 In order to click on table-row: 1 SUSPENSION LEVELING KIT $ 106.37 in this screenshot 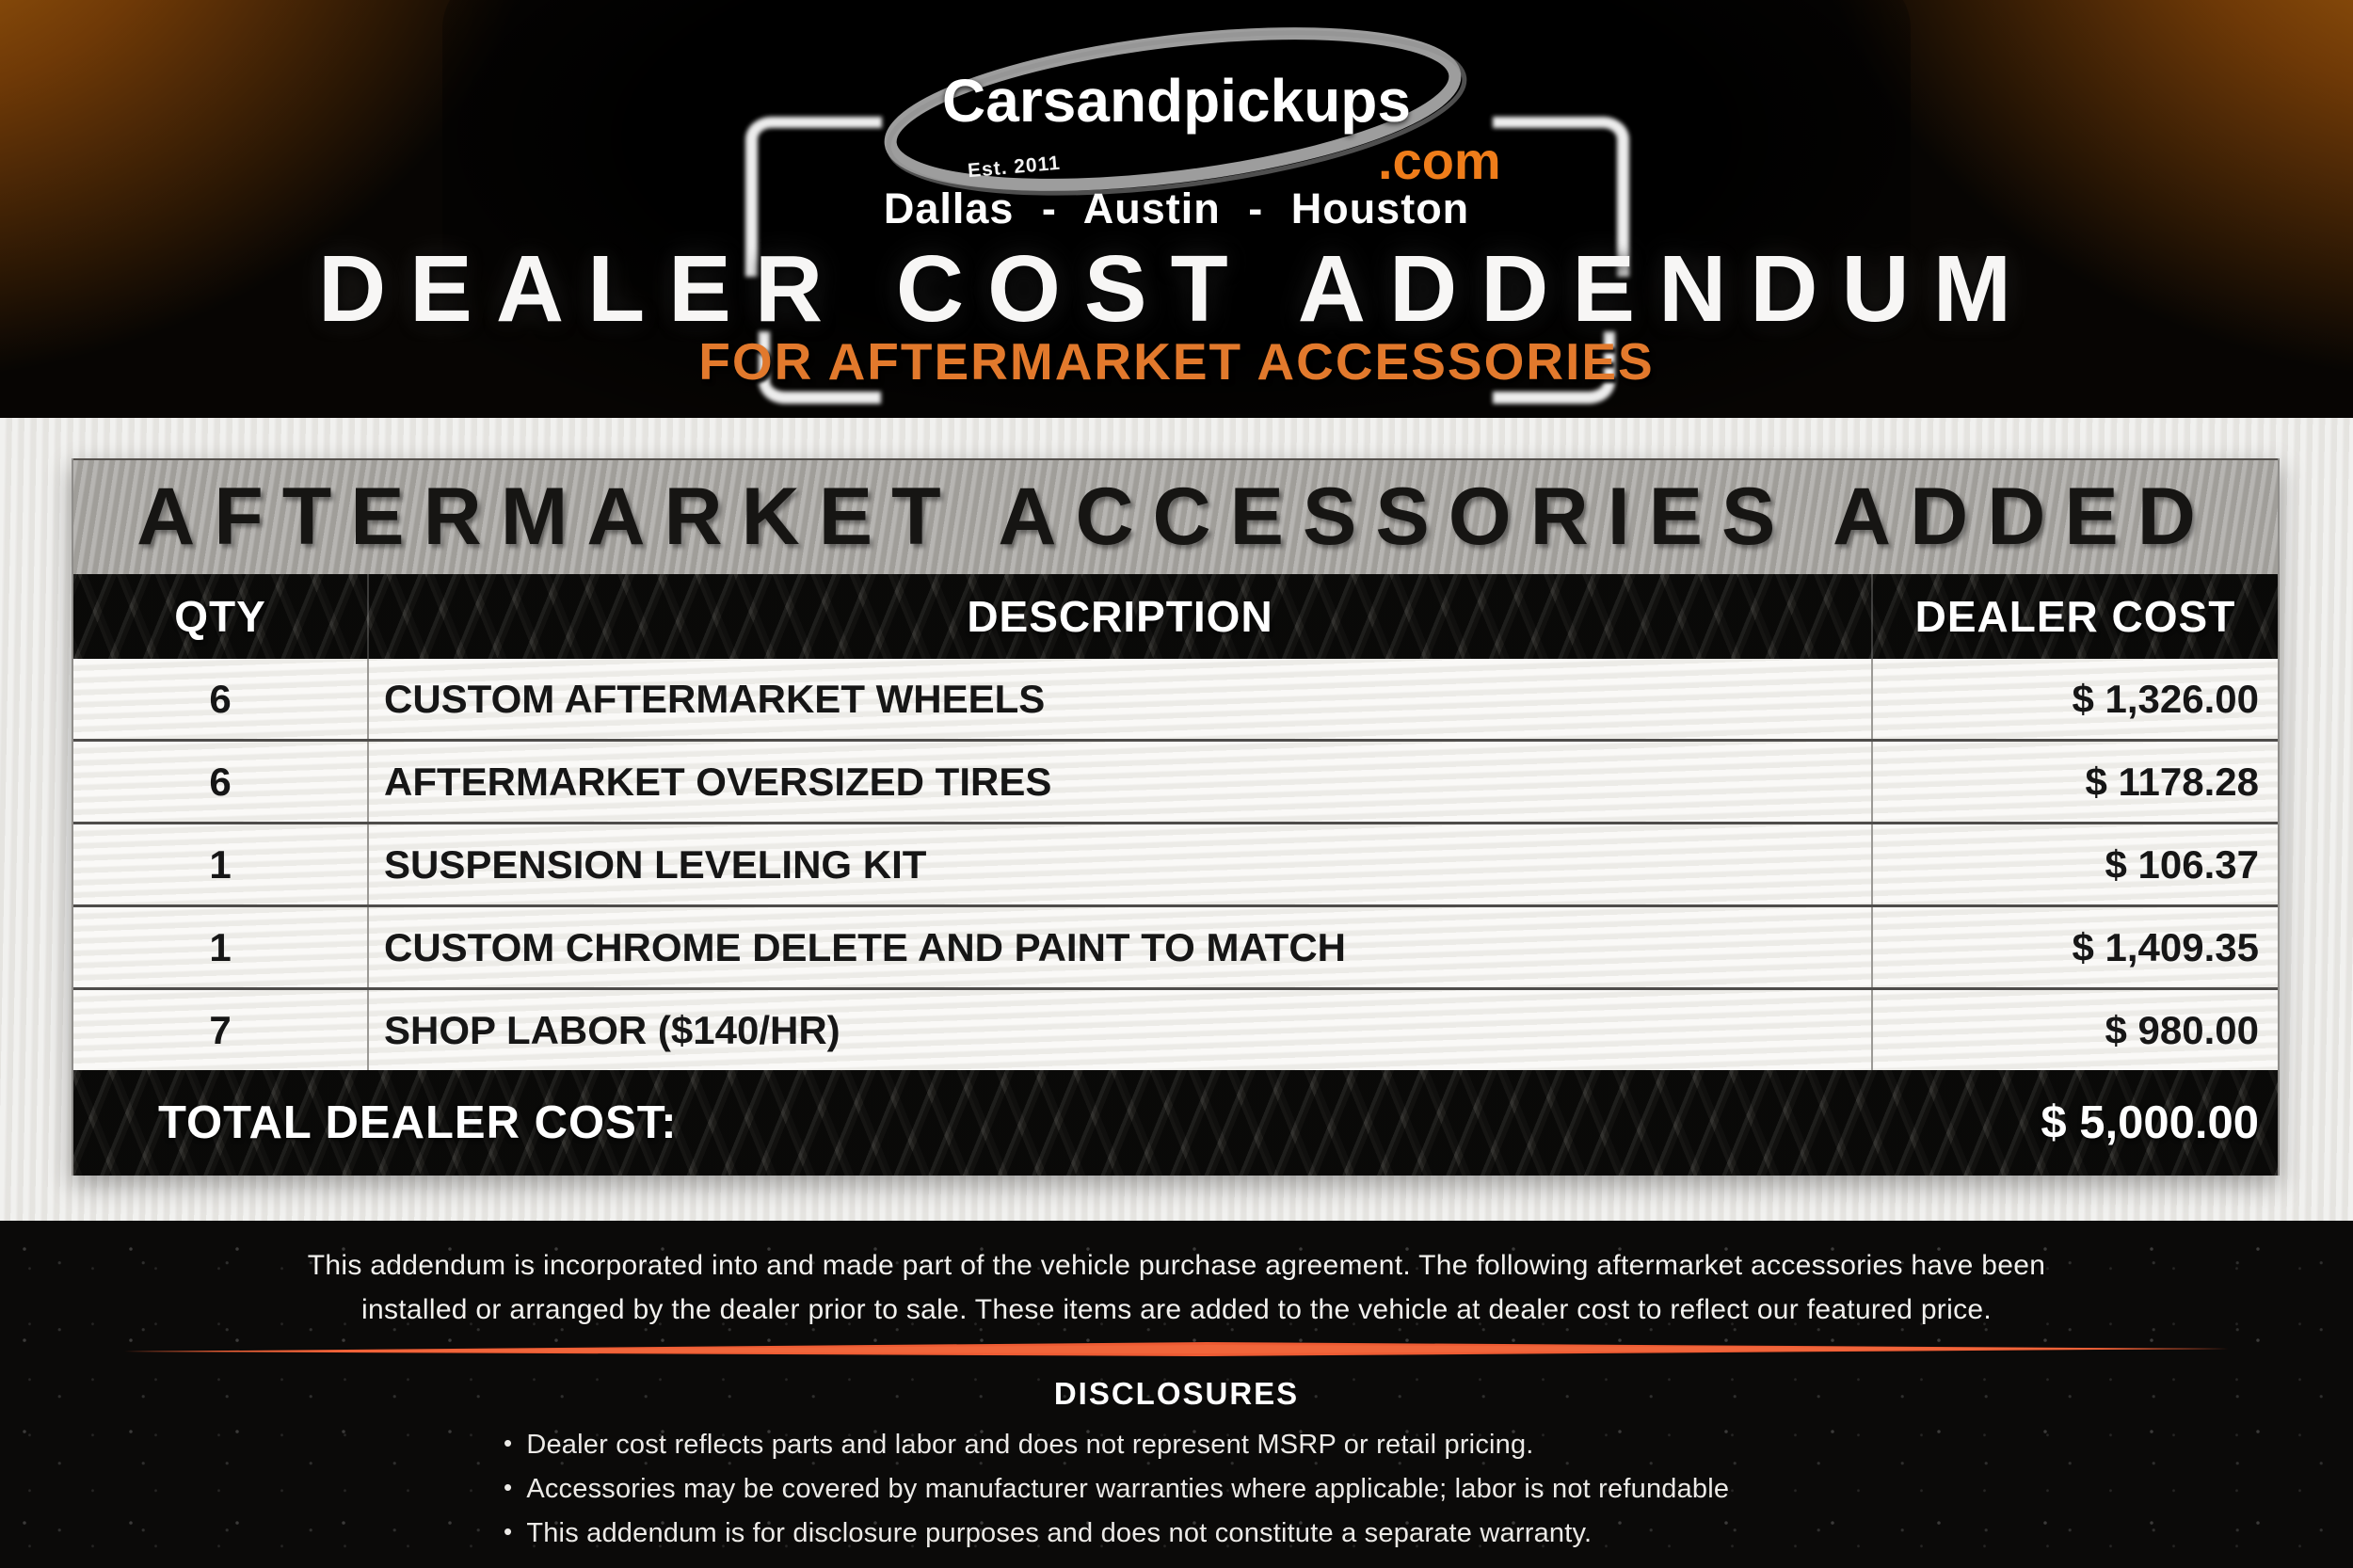, I will do `click(1175, 863)`.